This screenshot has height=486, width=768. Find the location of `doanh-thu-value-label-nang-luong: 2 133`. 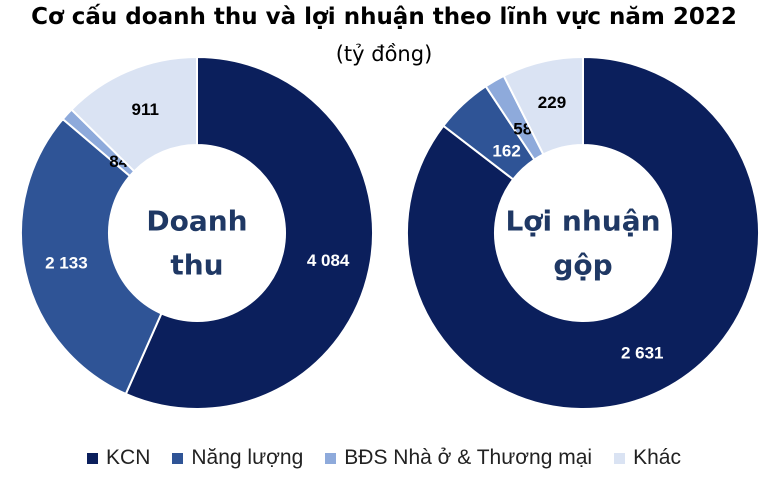

doanh-thu-value-label-nang-luong: 2 133 is located at coordinates (66, 262).